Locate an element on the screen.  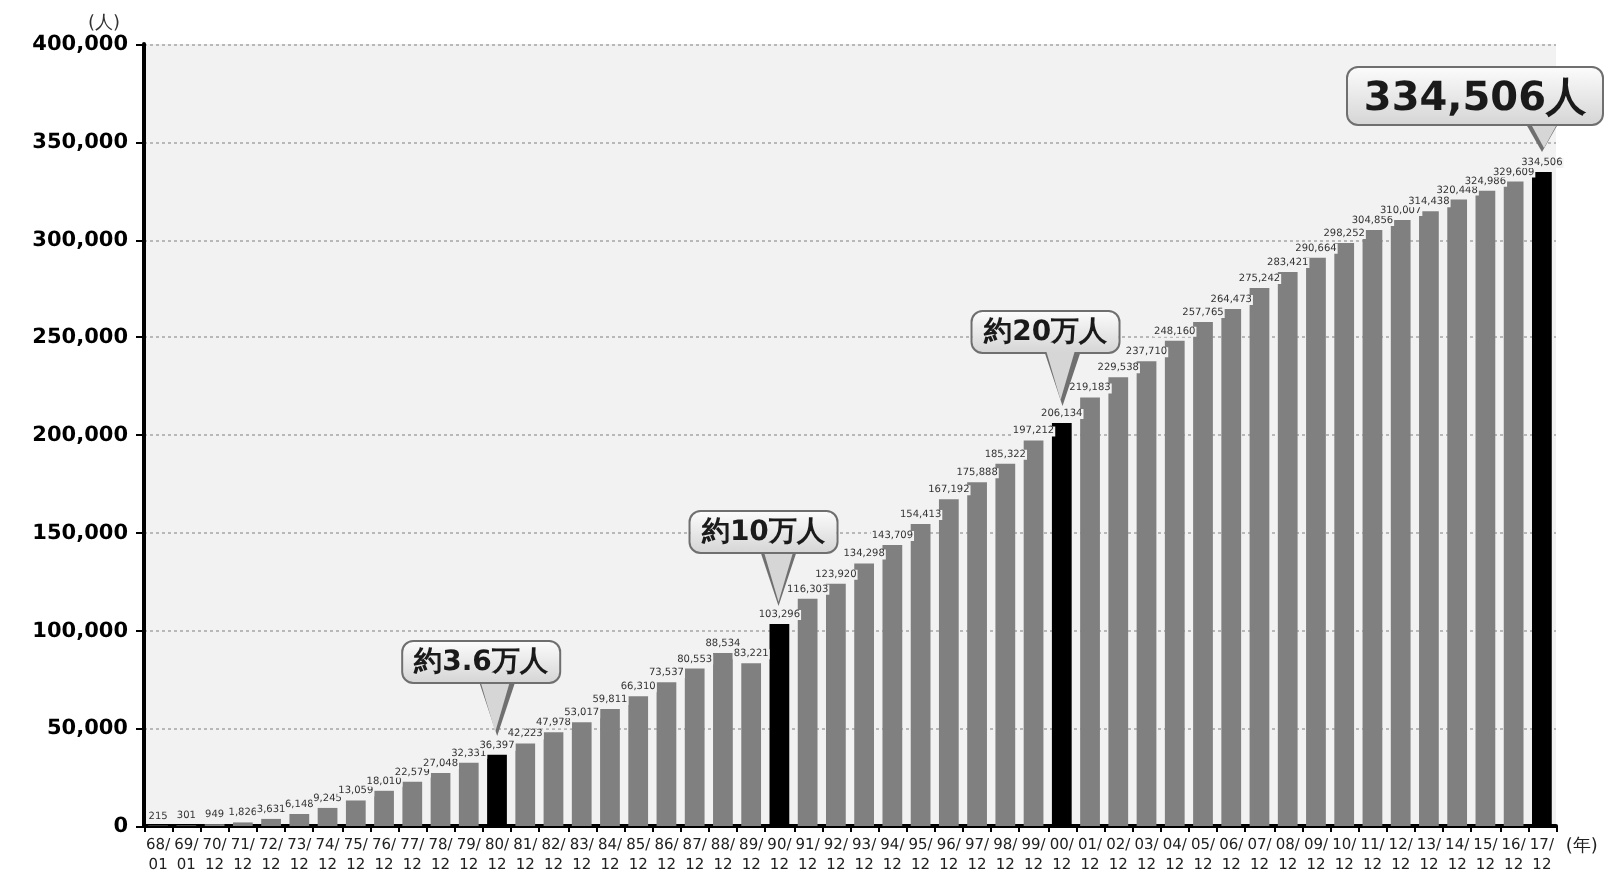
annotation: 約20万人 is located at coordinates (1046, 331).